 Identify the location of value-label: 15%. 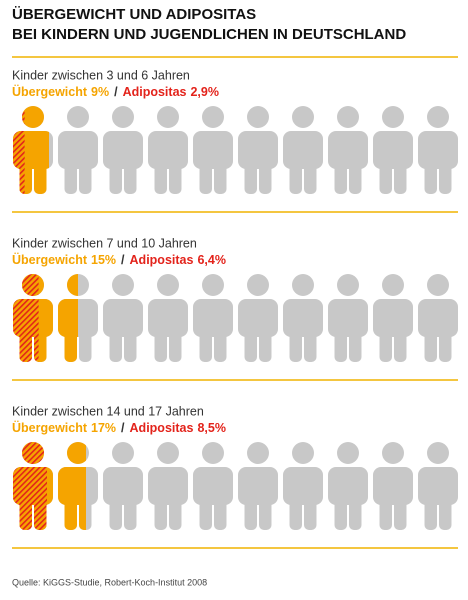
(103, 260).